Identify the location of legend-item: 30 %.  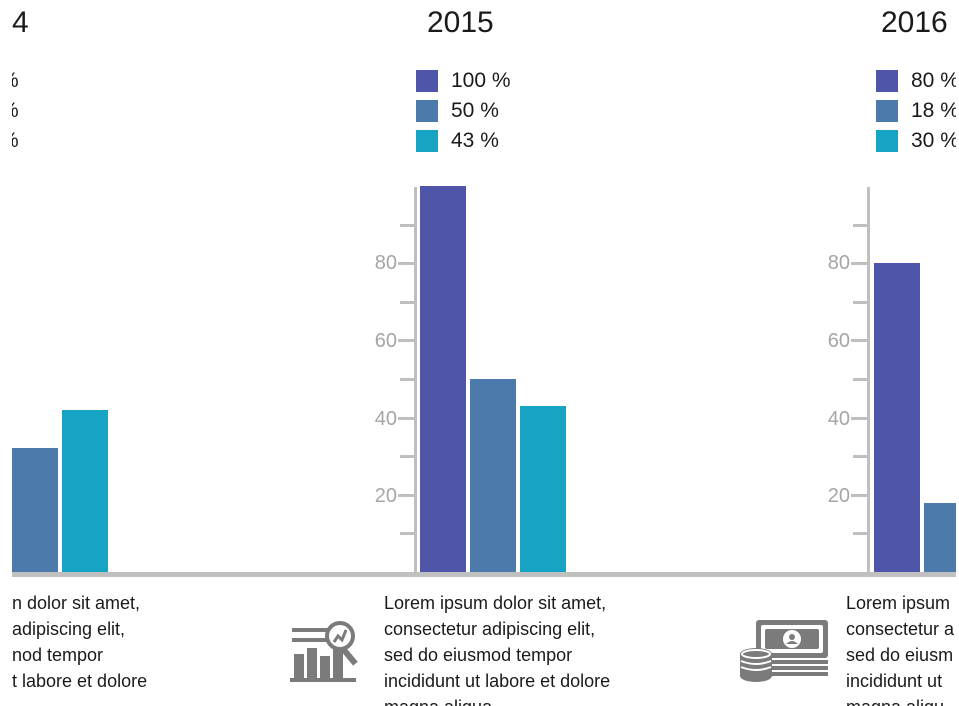
(917, 141).